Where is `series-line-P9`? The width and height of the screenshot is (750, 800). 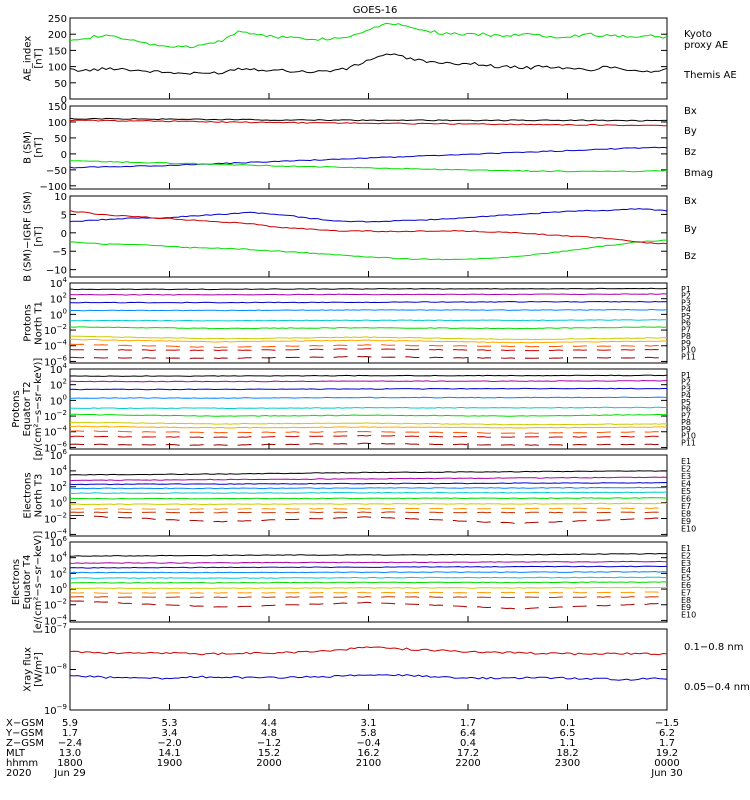
series-line-P9 is located at coordinates (368, 346).